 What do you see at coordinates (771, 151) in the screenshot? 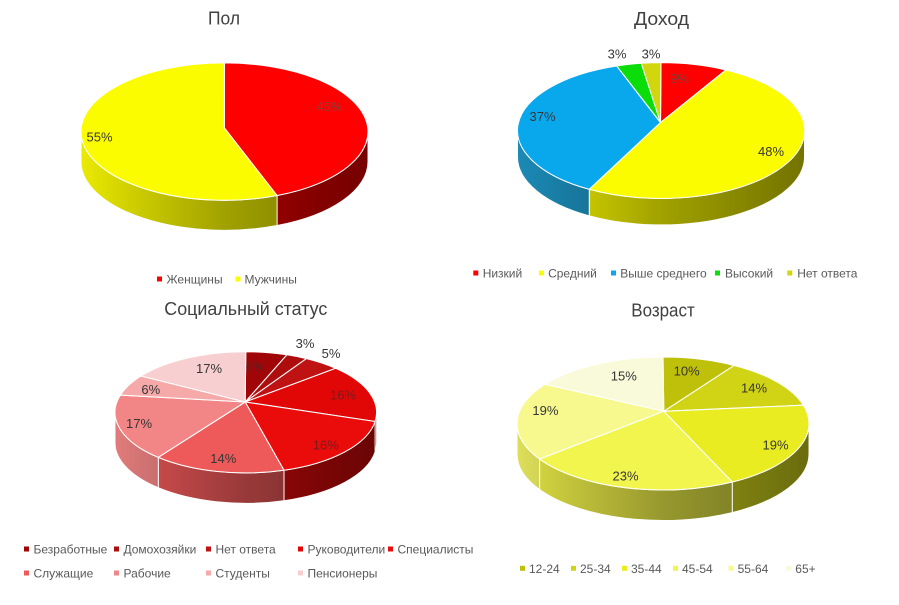
I see `svg-text: 48%` at bounding box center [771, 151].